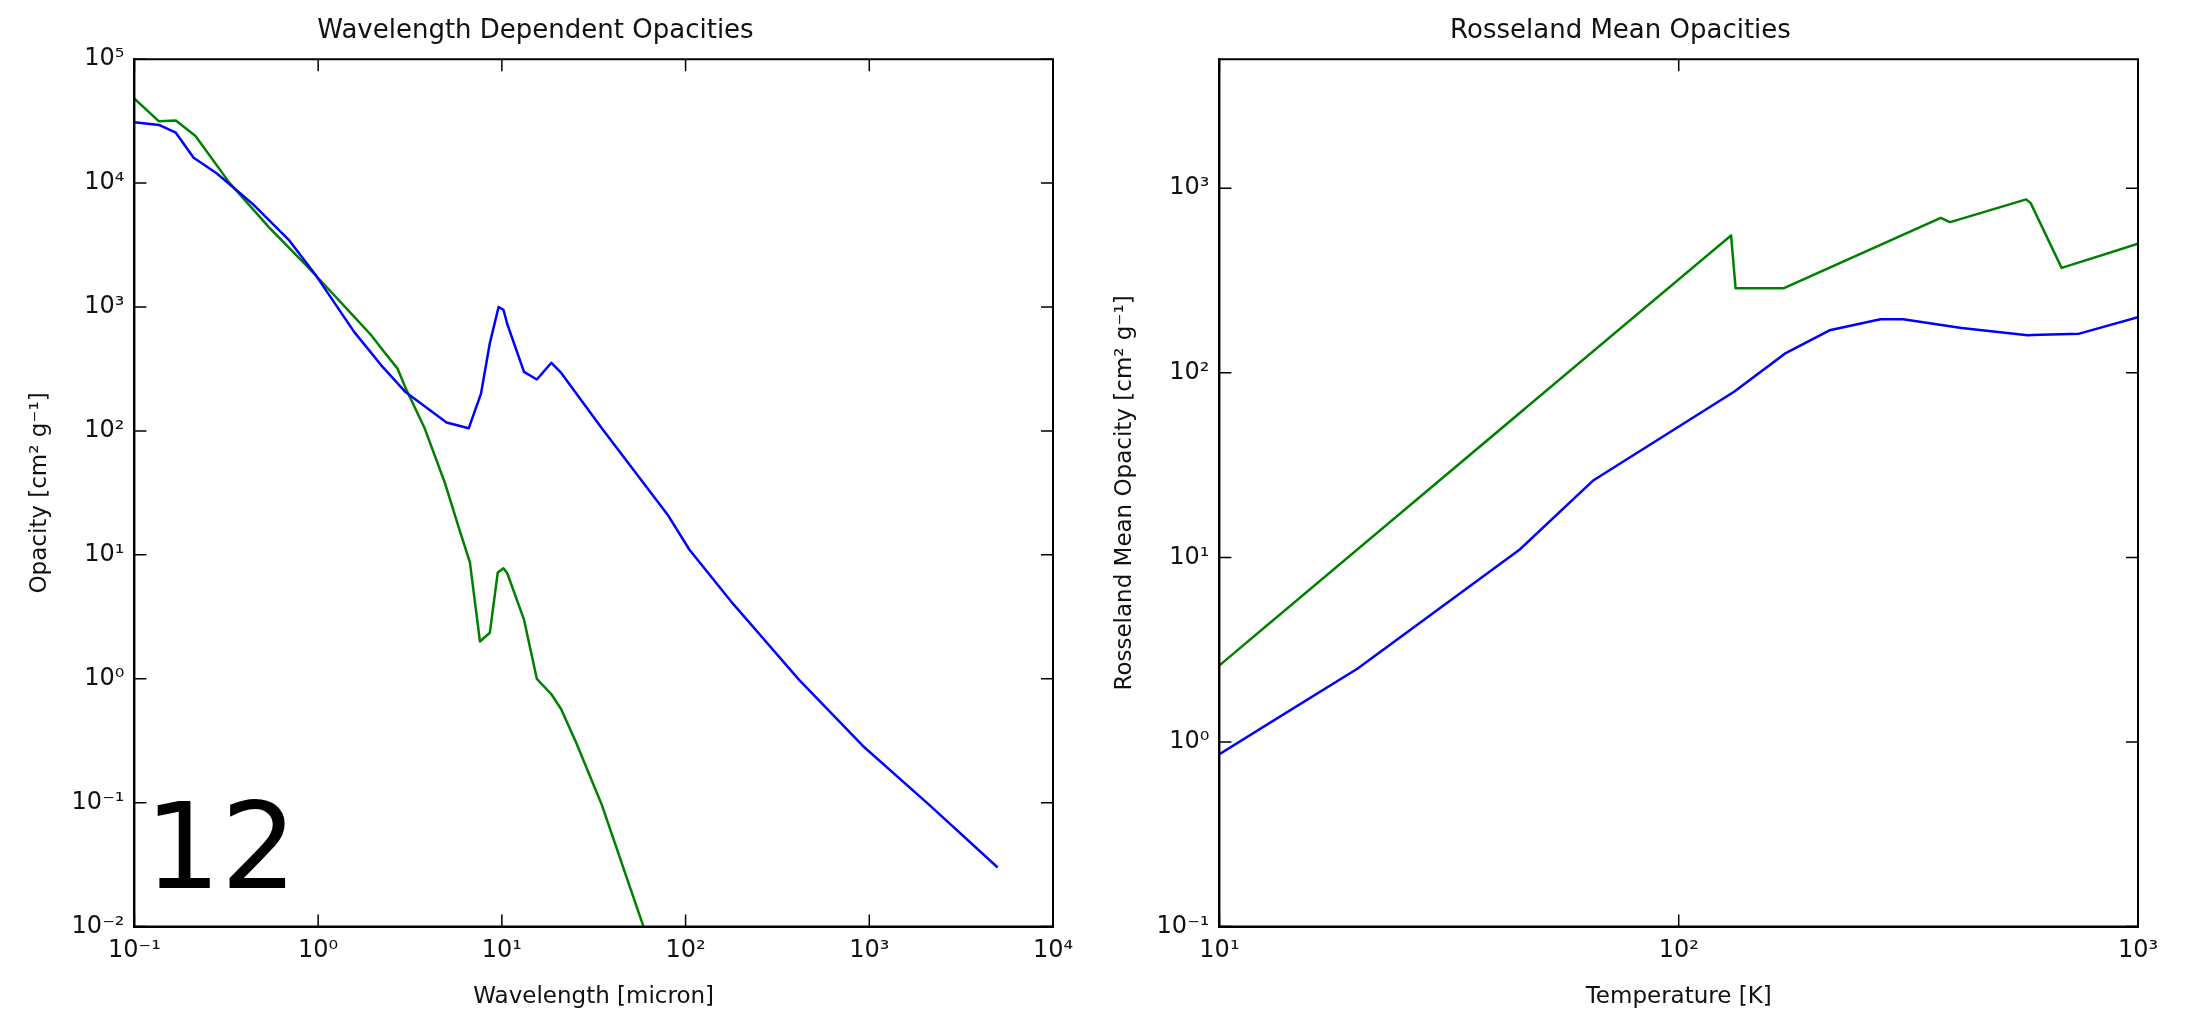 This screenshot has width=2194, height=1036. I want to click on y-tick-label: 10⁵, so click(104, 57).